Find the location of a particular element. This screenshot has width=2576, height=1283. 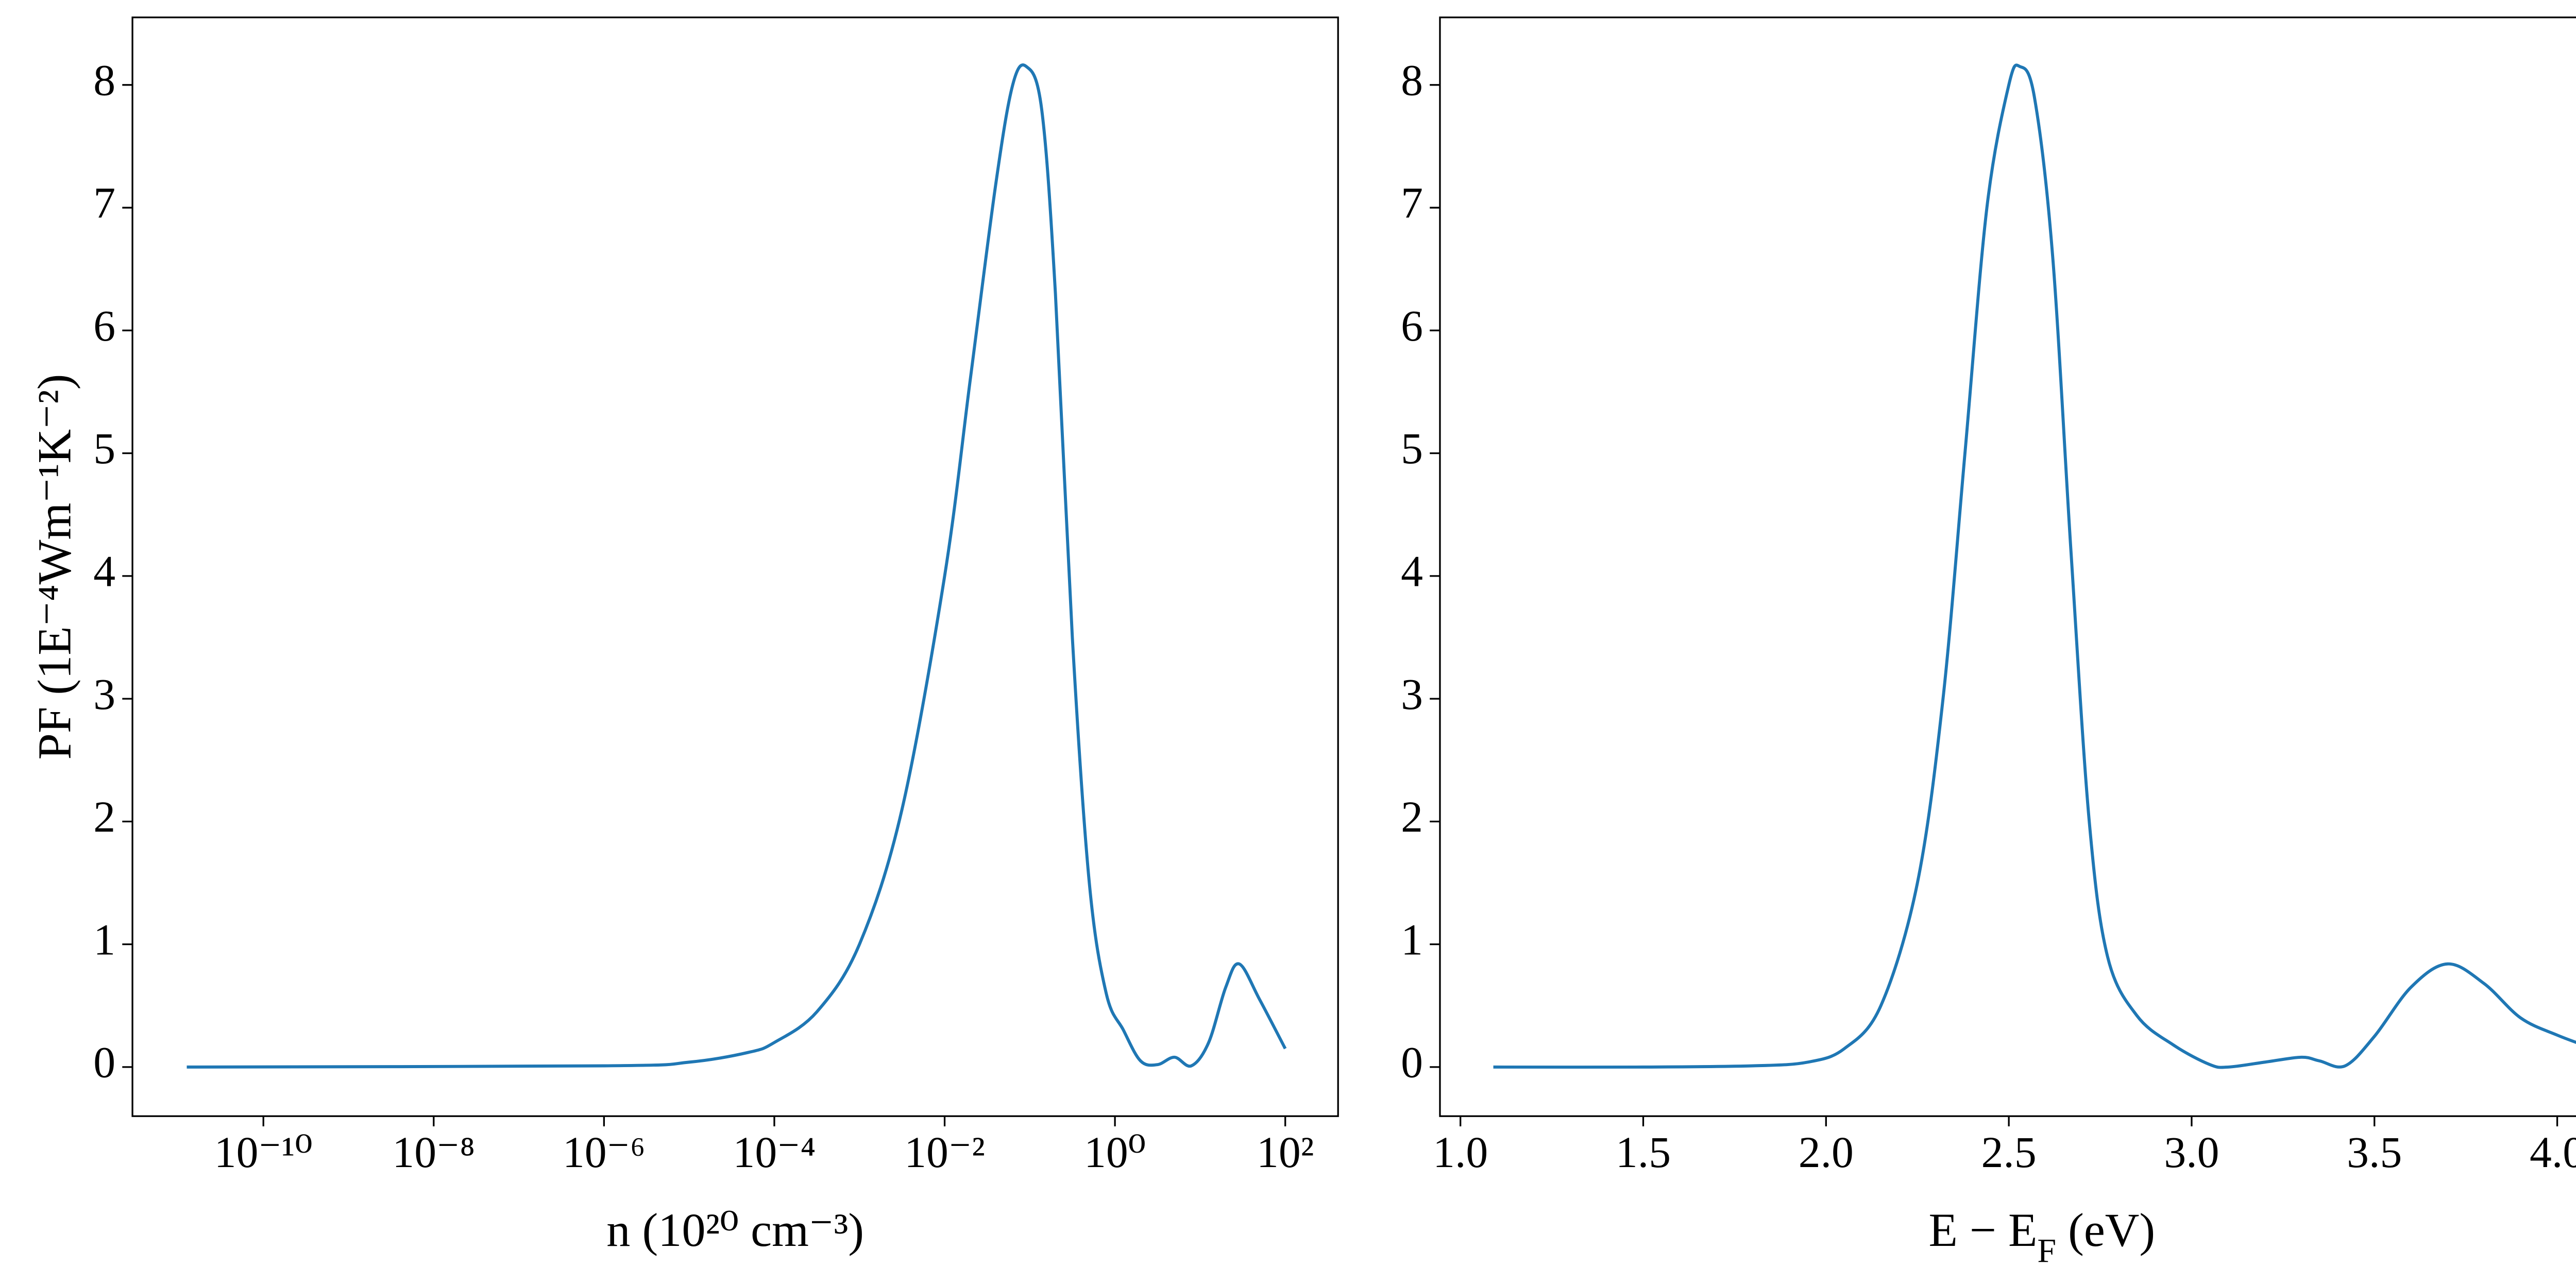

x-tick-label: 4.0 is located at coordinates (2553, 1152).